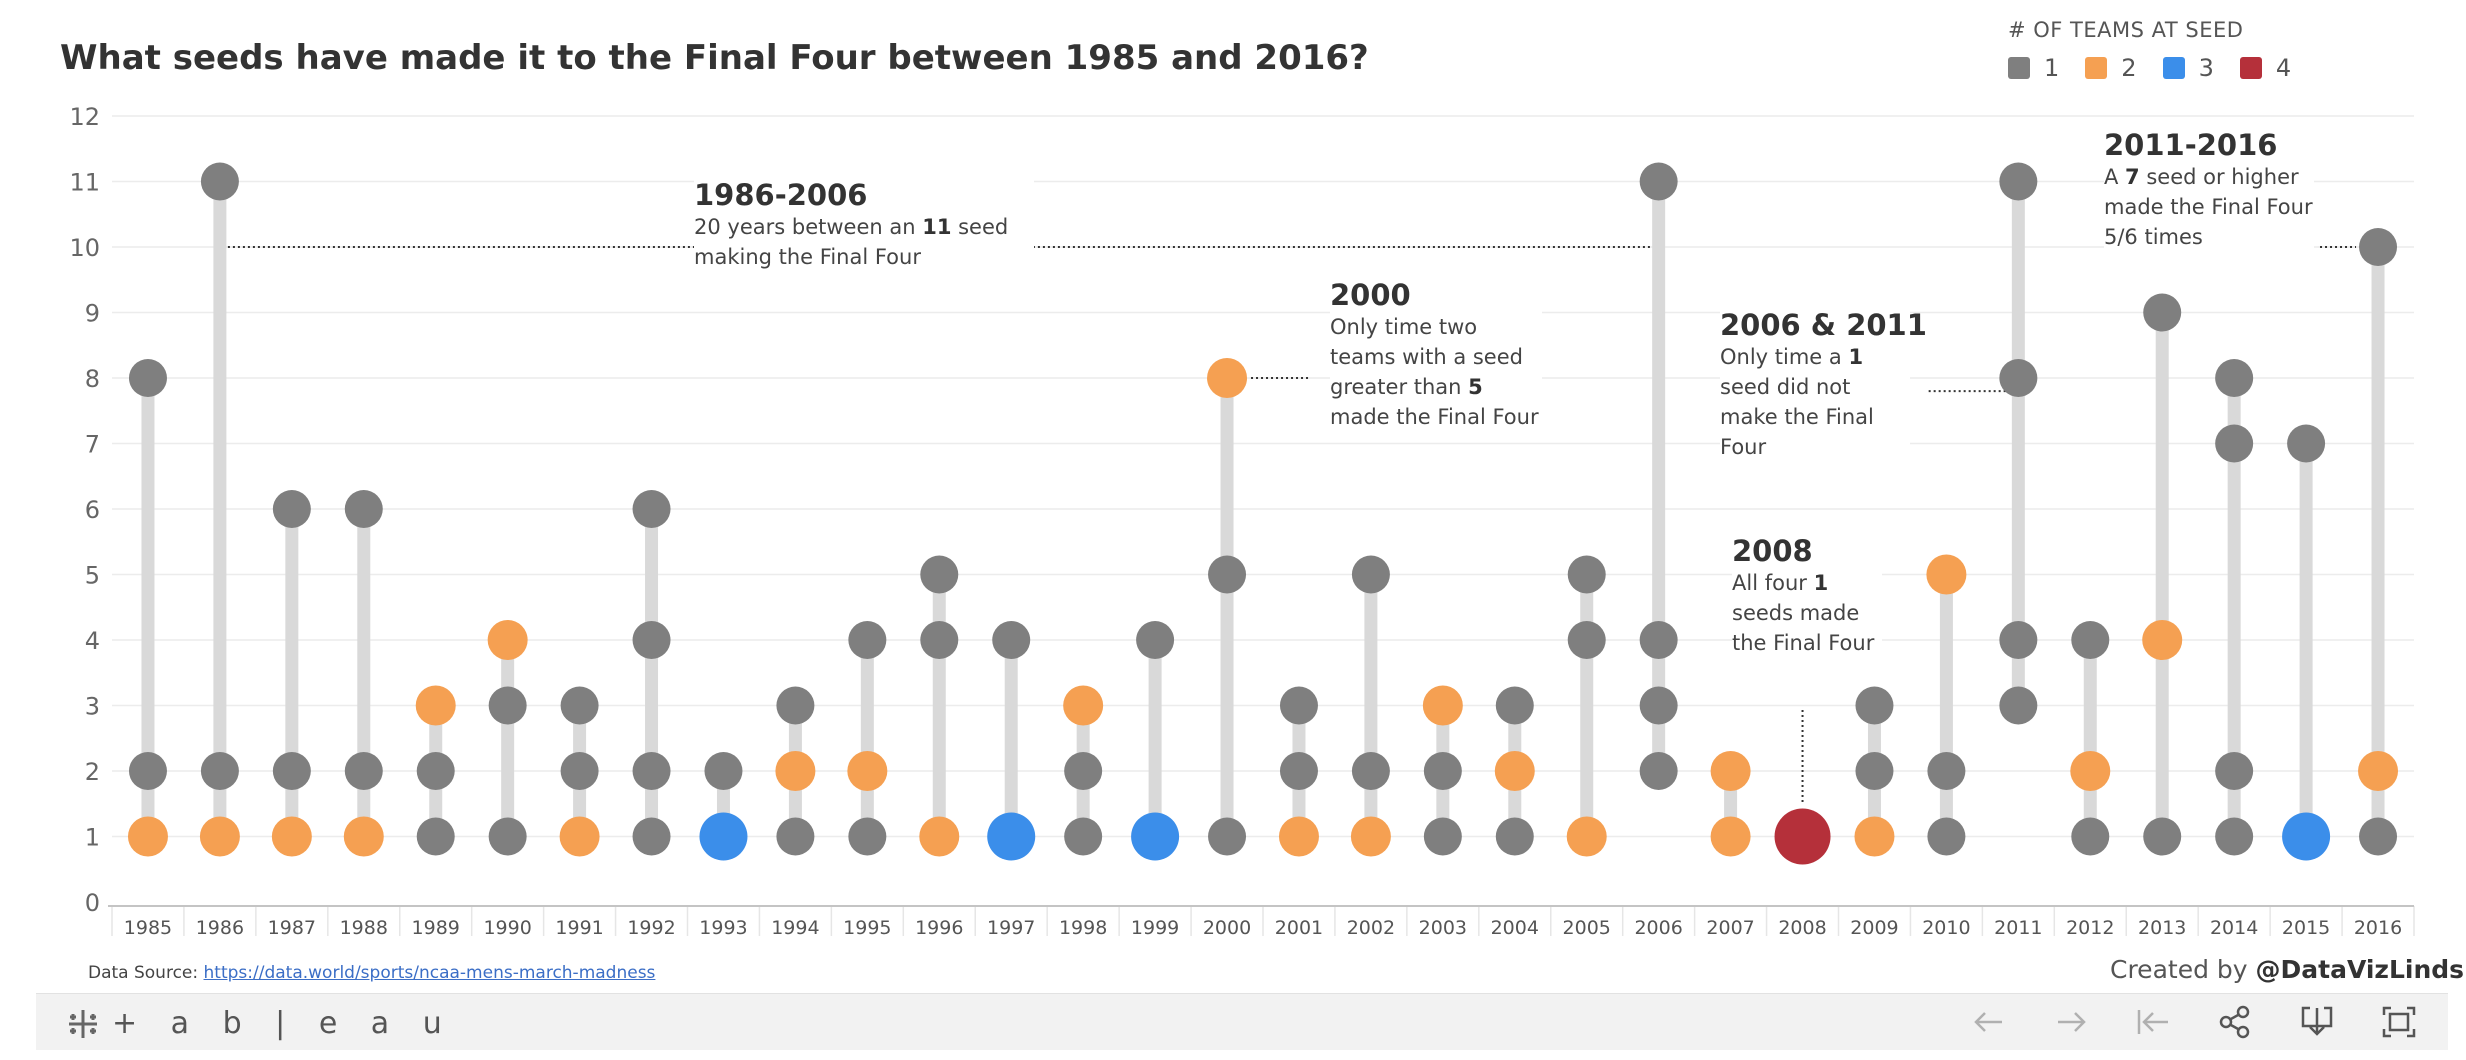  Describe the element at coordinates (2188, 68) in the screenshot. I see `legend-item-3: 3` at that location.